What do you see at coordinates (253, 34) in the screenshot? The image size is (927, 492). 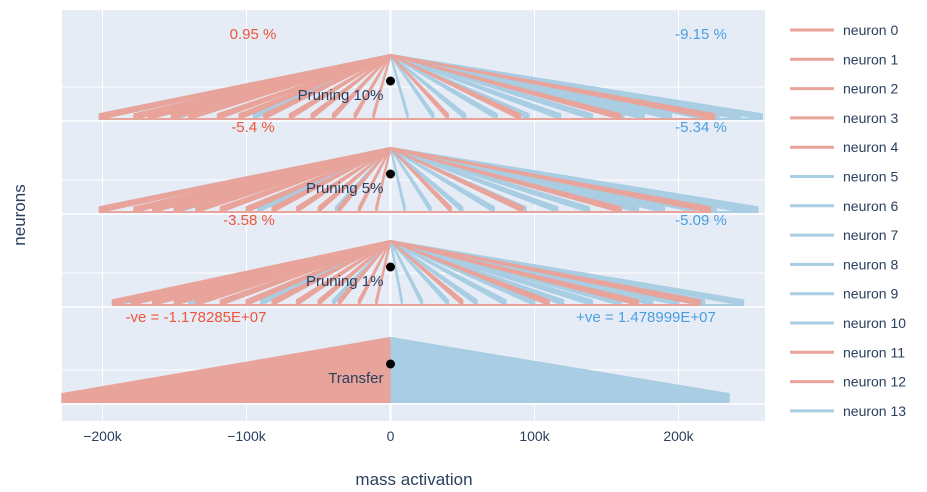 I see `negative-annotation: 0.95 %` at bounding box center [253, 34].